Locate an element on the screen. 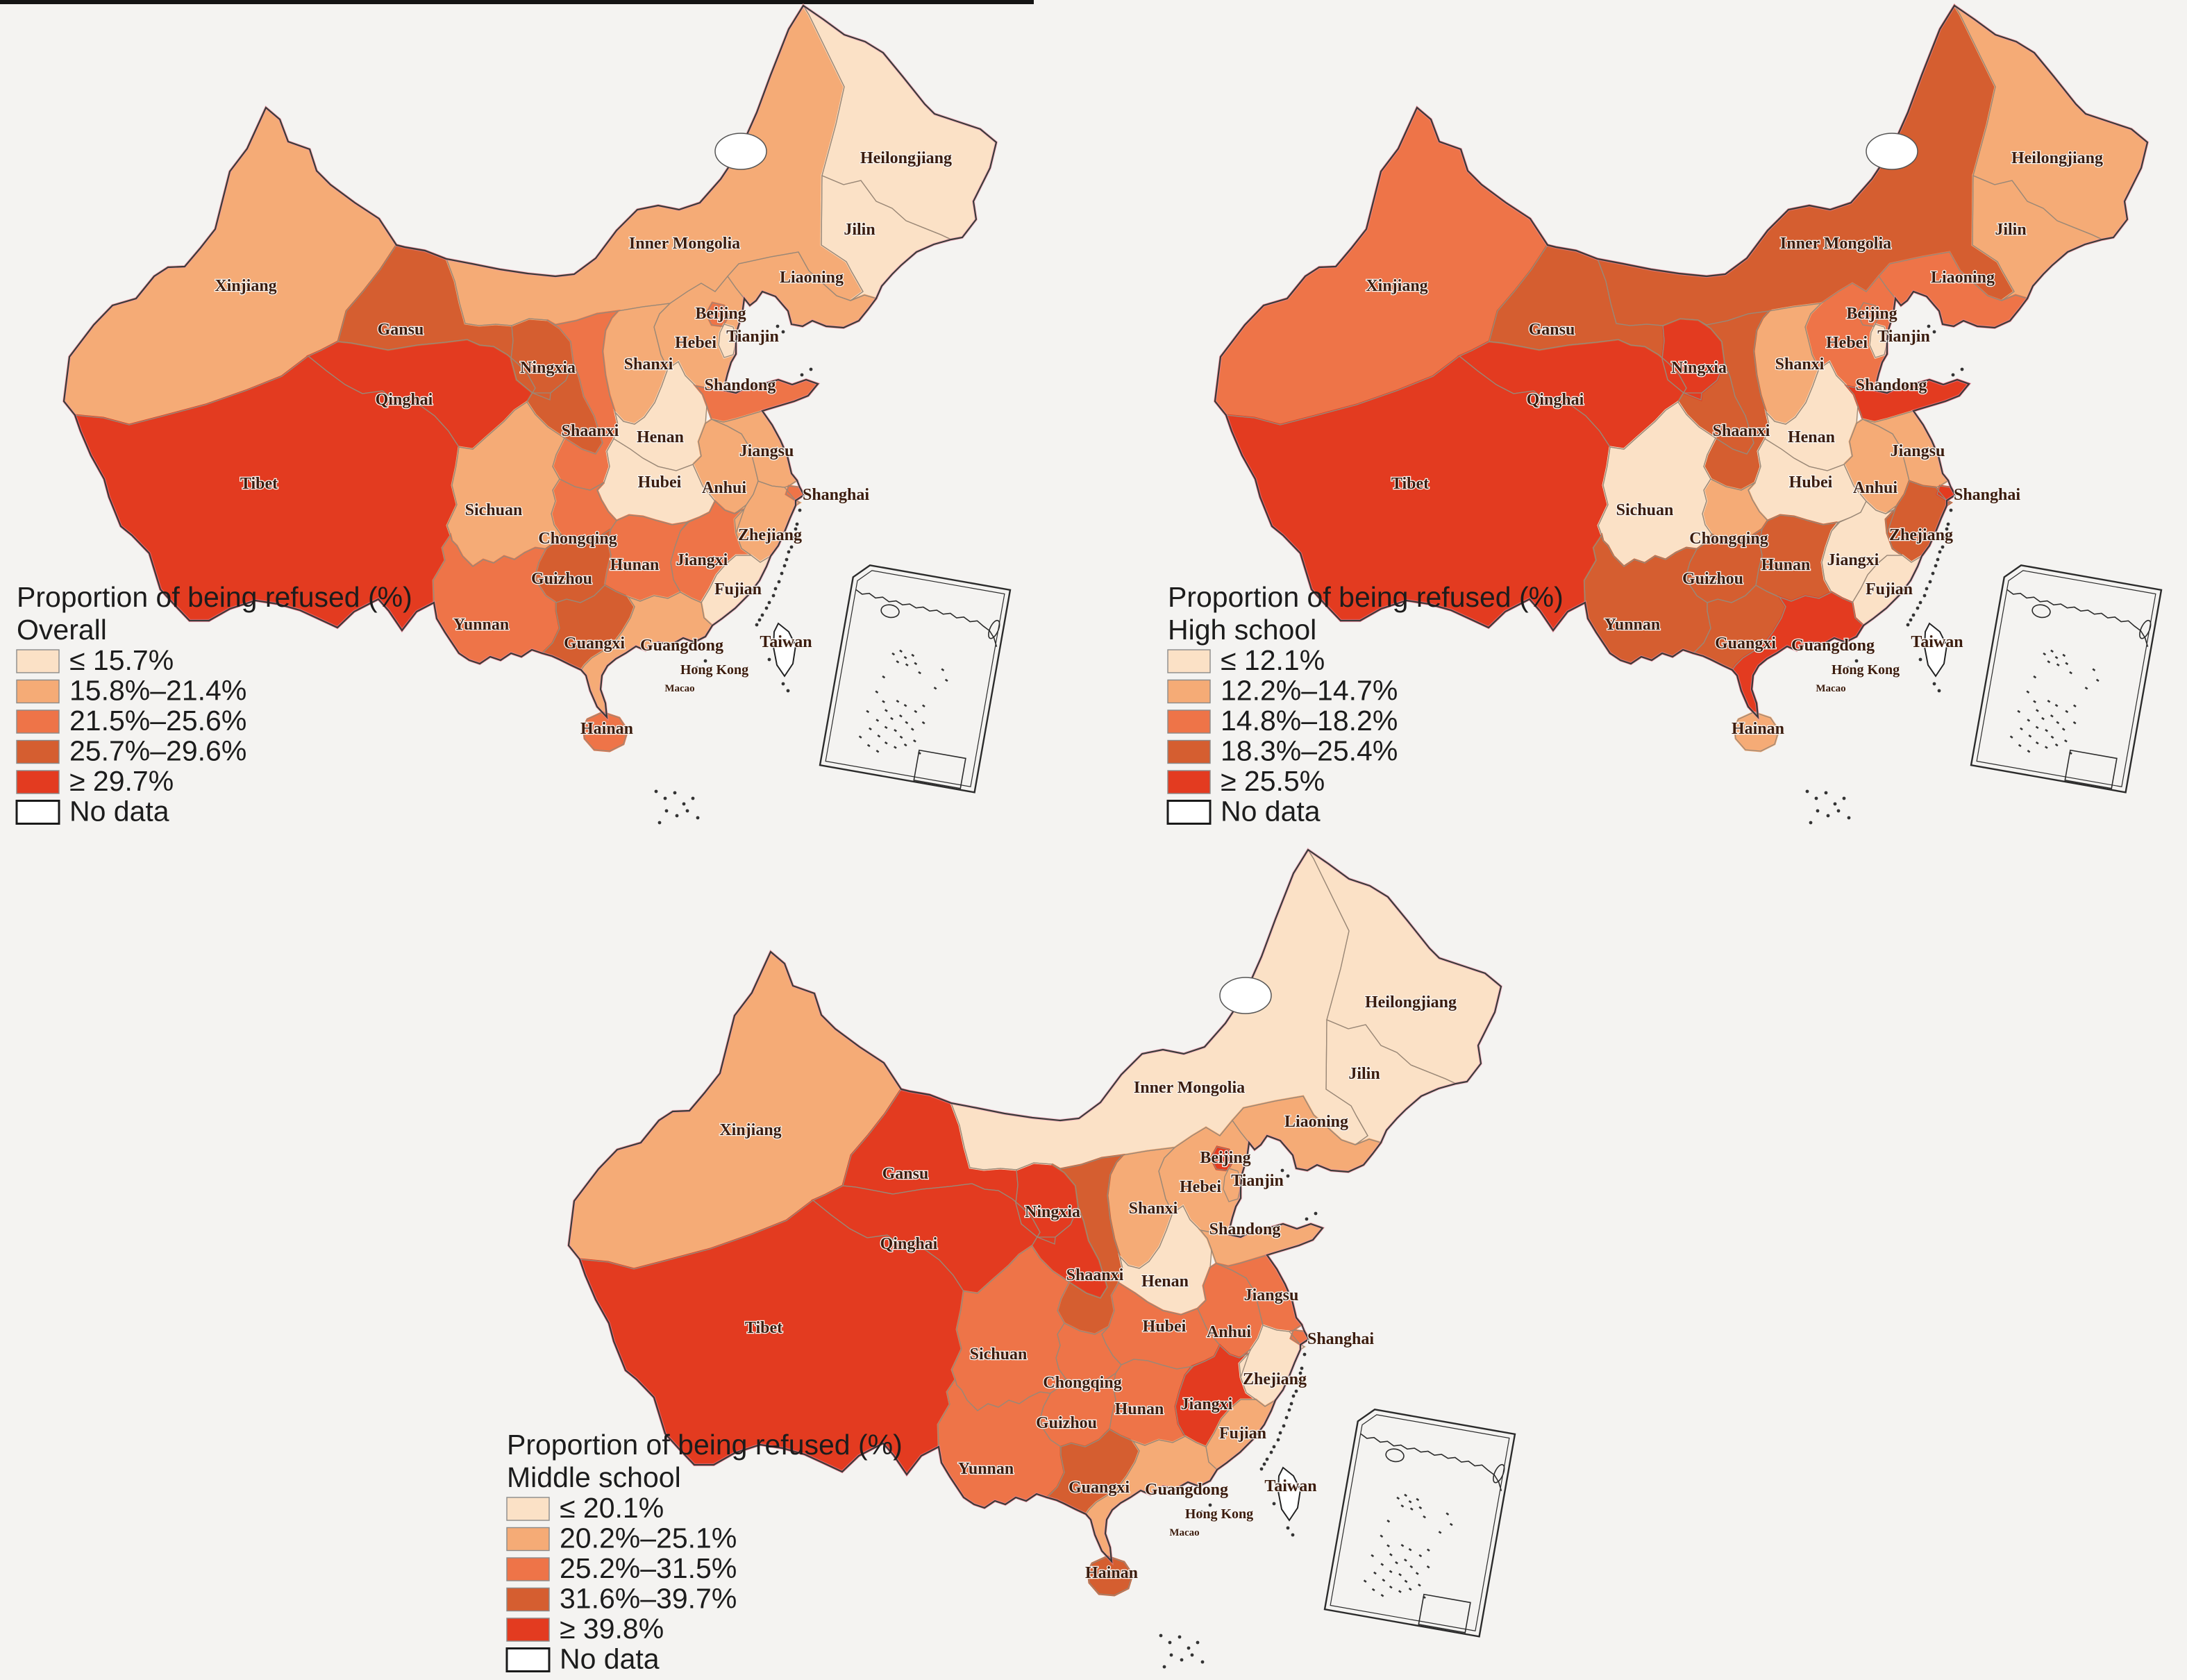 The image size is (2187, 1680). svg-text: ≥ 39.8% is located at coordinates (612, 1629).